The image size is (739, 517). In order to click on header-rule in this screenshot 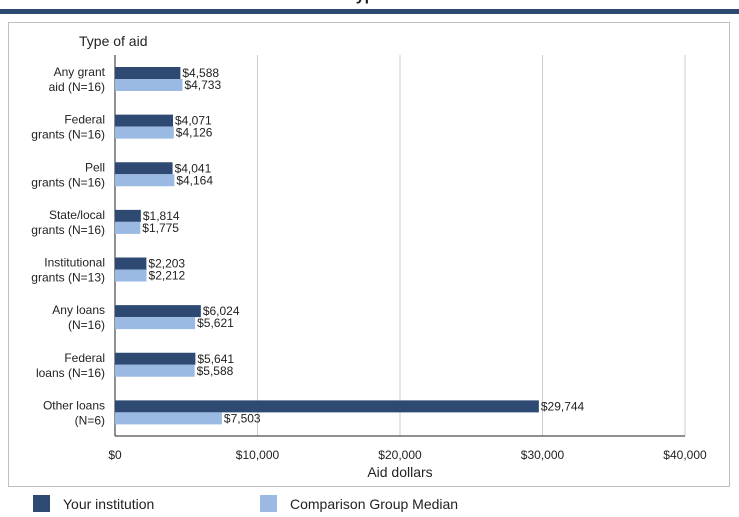, I will do `click(369, 11)`.